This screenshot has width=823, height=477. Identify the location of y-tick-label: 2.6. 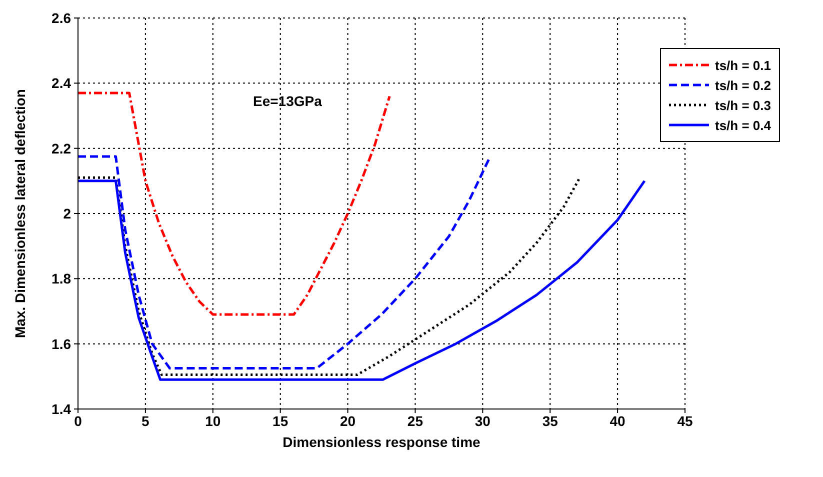
(62, 18).